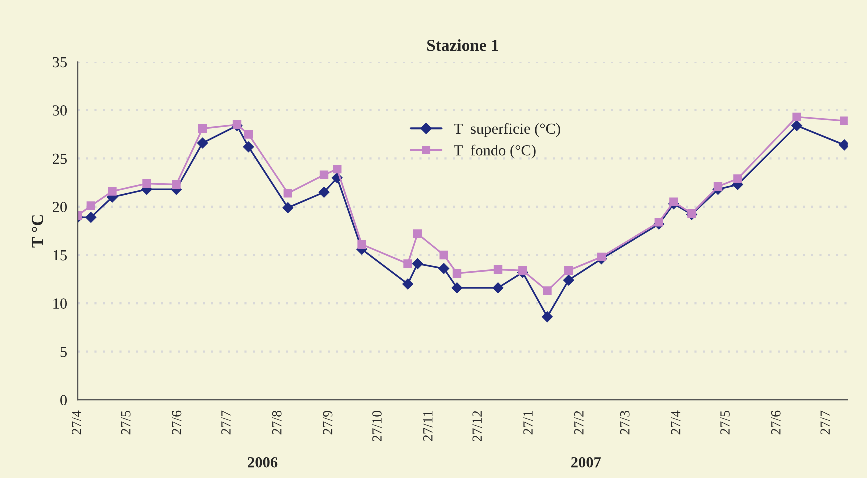 The height and width of the screenshot is (478, 867). What do you see at coordinates (60, 111) in the screenshot?
I see `y-tick-label: 30` at bounding box center [60, 111].